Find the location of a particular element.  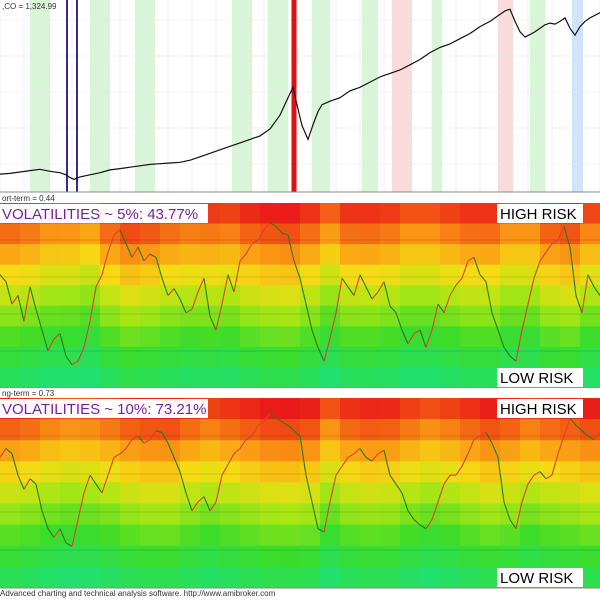

volatility-title-box is located at coordinates (104, 408).